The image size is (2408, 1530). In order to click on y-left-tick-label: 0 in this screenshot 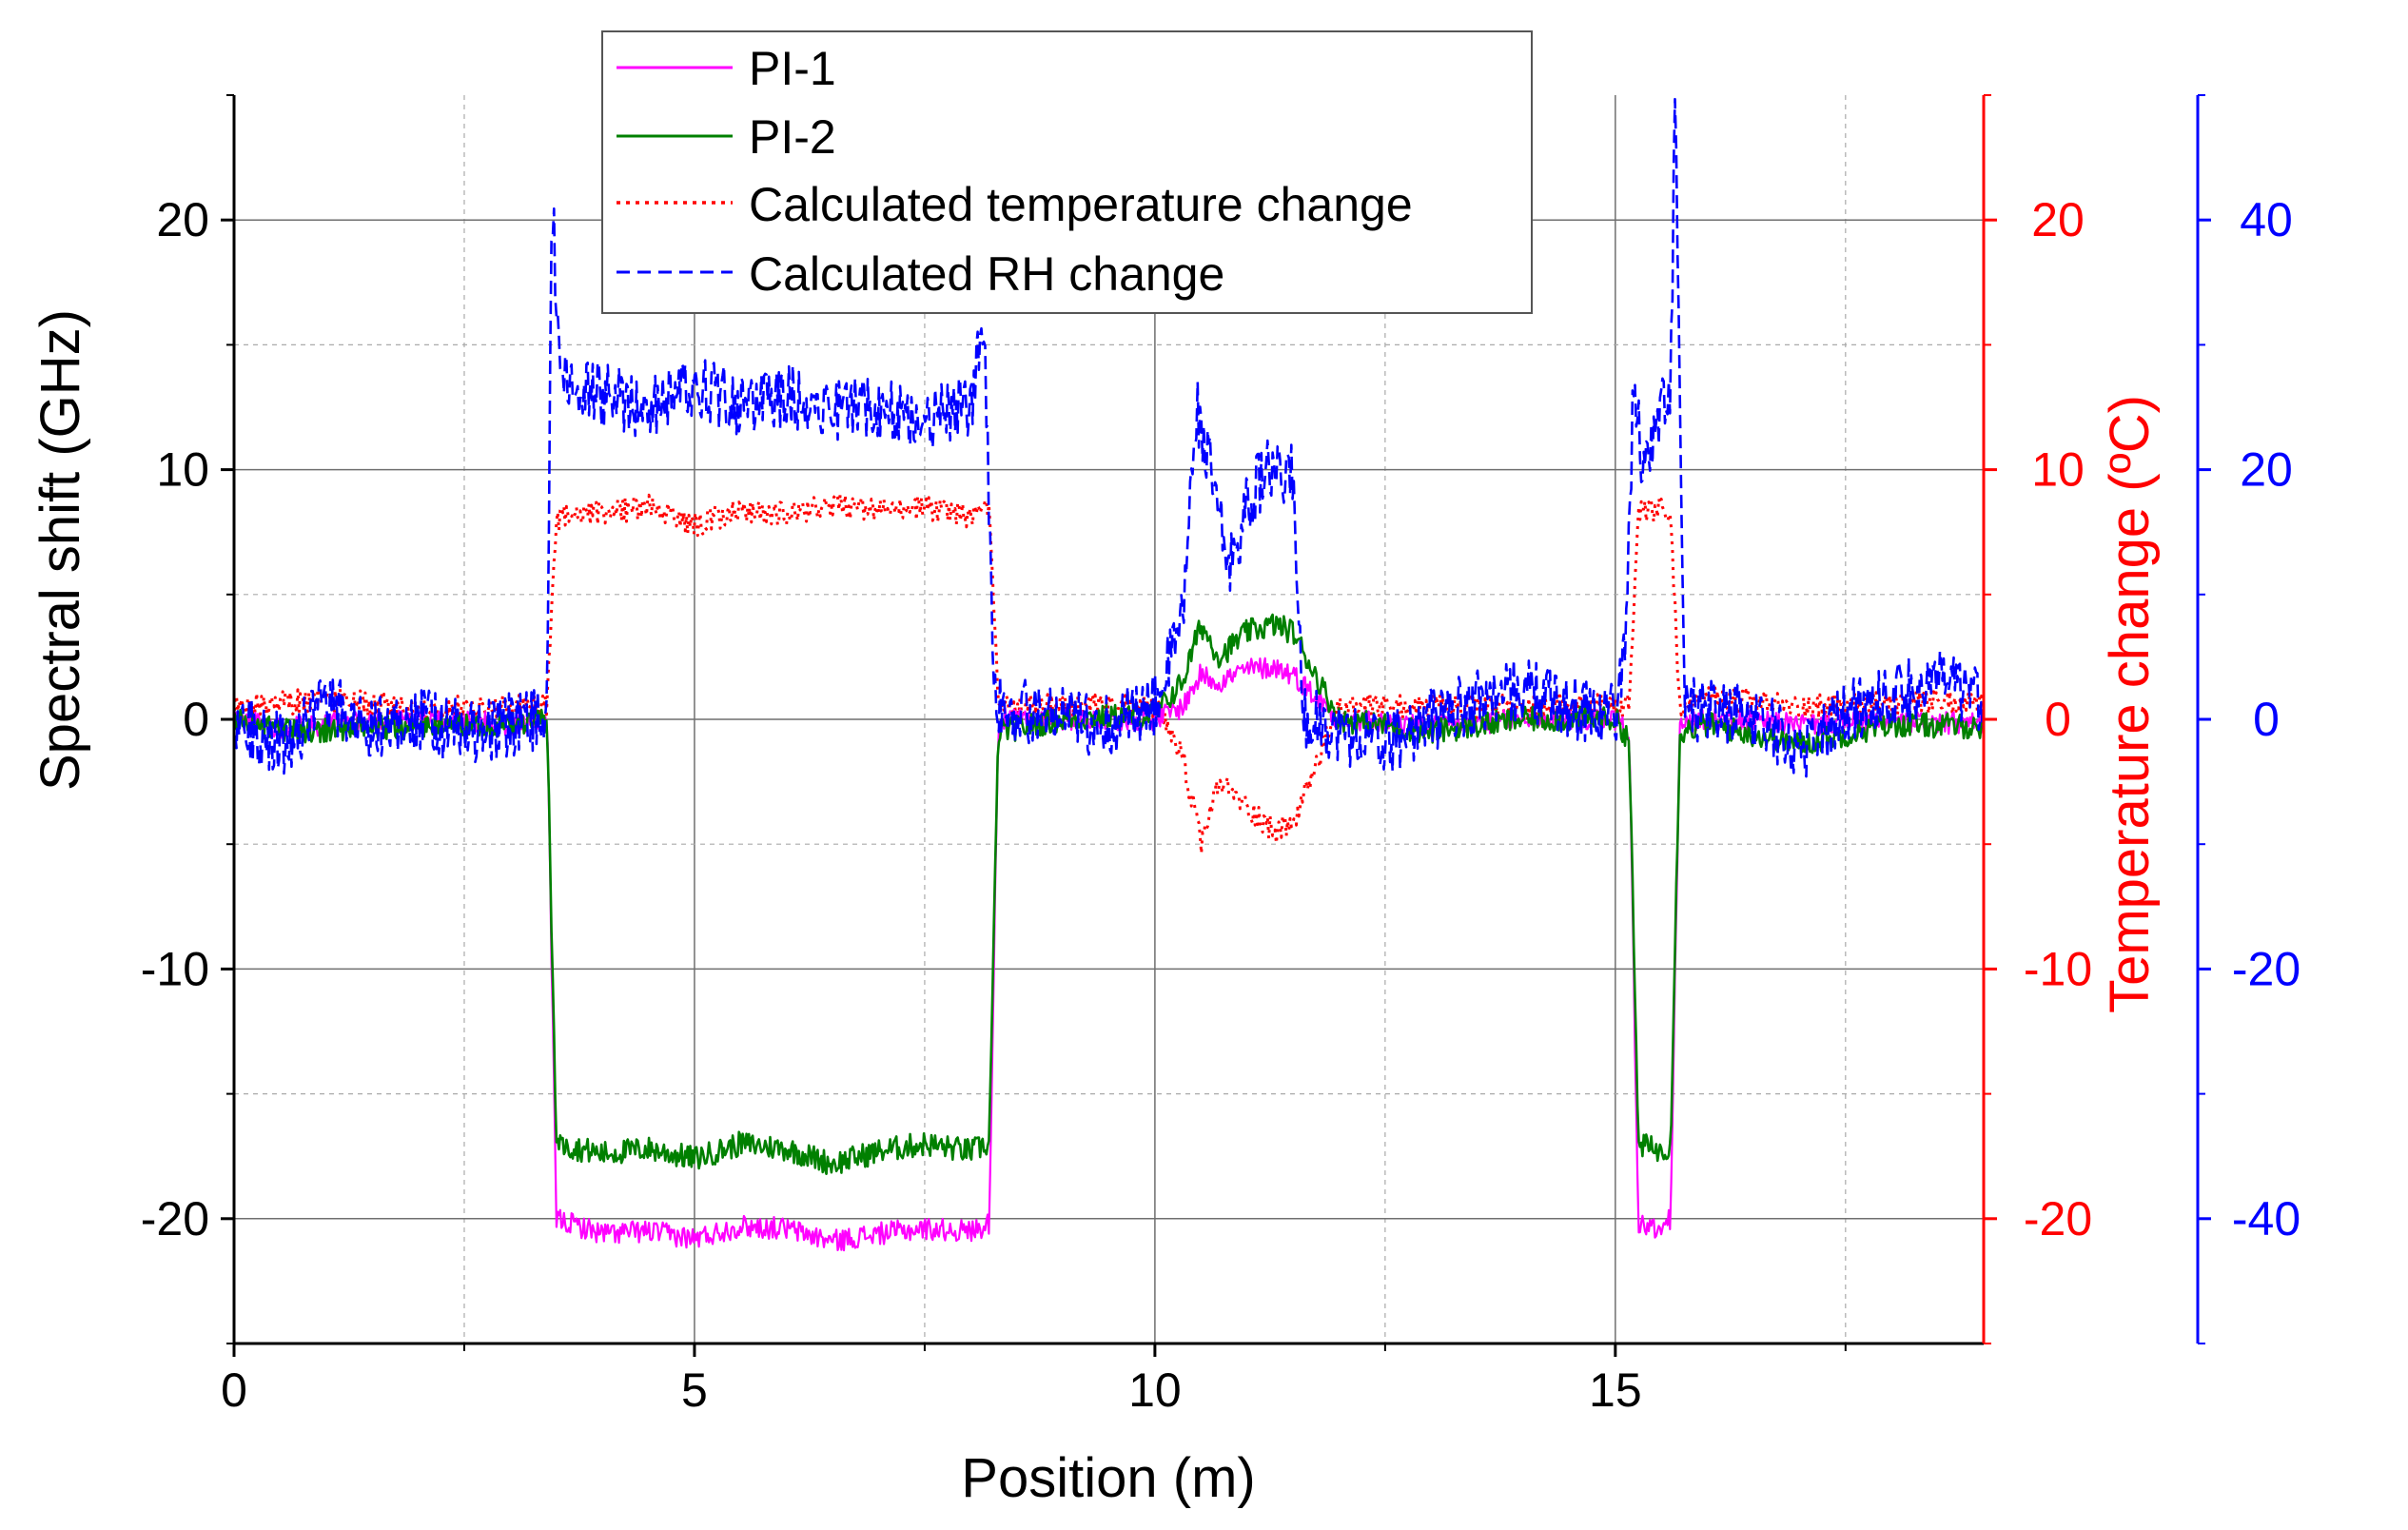, I will do `click(196, 720)`.